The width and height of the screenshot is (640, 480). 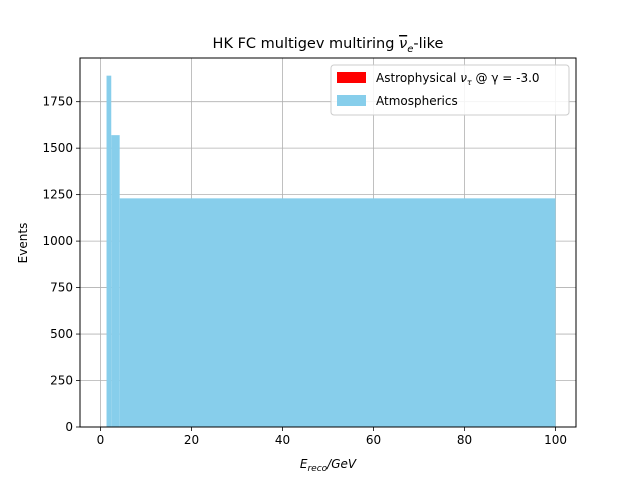 What do you see at coordinates (57, 148) in the screenshot?
I see `y-tick-label: 1500` at bounding box center [57, 148].